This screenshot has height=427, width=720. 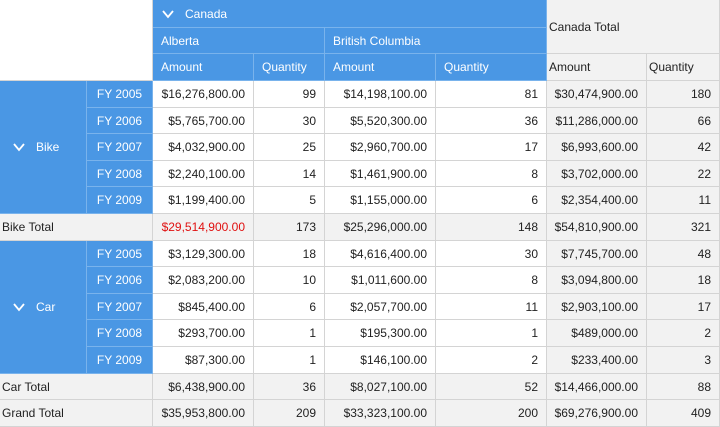 What do you see at coordinates (597, 307) in the screenshot?
I see `total-cell: $2,903,100.00` at bounding box center [597, 307].